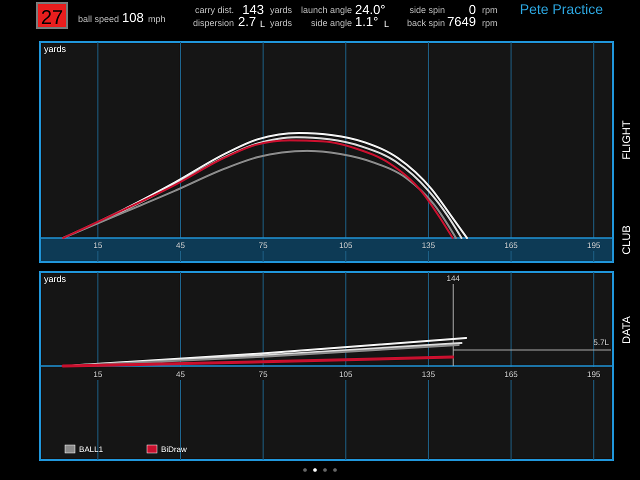 The width and height of the screenshot is (640, 480). What do you see at coordinates (461, 21) in the screenshot?
I see `text: 7649` at bounding box center [461, 21].